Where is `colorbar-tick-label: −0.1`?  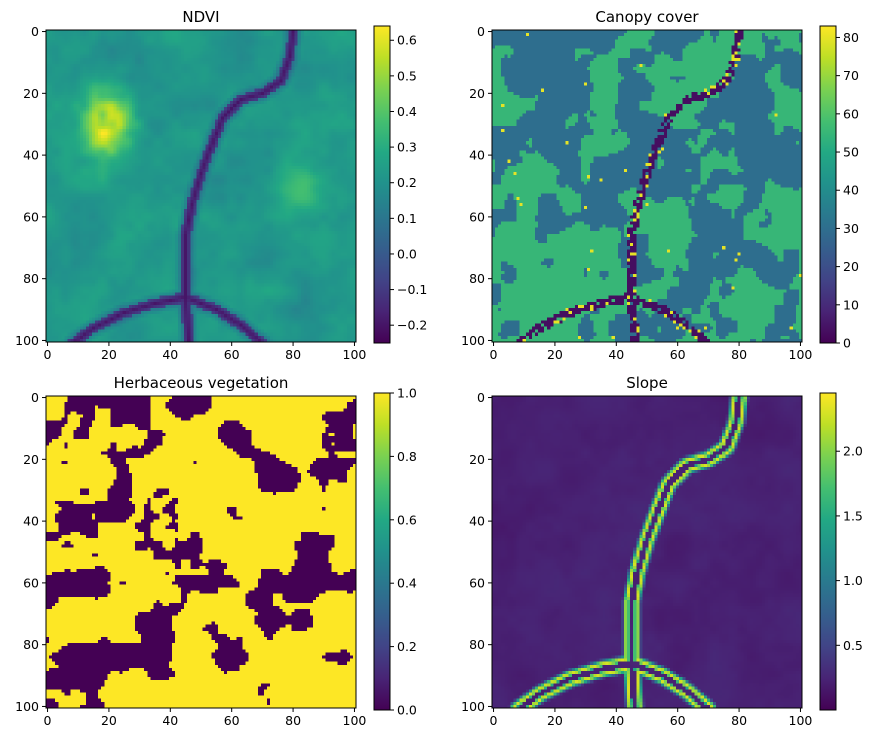 colorbar-tick-label: −0.1 is located at coordinates (412, 289).